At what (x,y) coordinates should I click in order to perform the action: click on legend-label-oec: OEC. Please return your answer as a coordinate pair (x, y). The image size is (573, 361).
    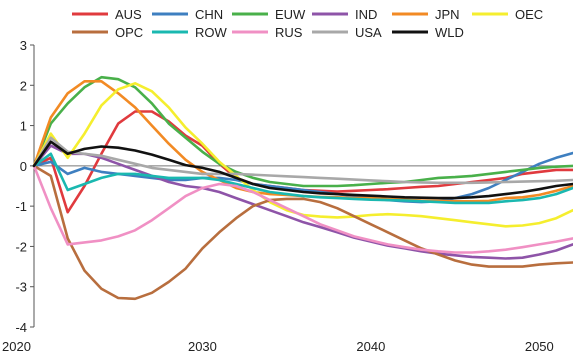
    Looking at the image, I should click on (529, 14).